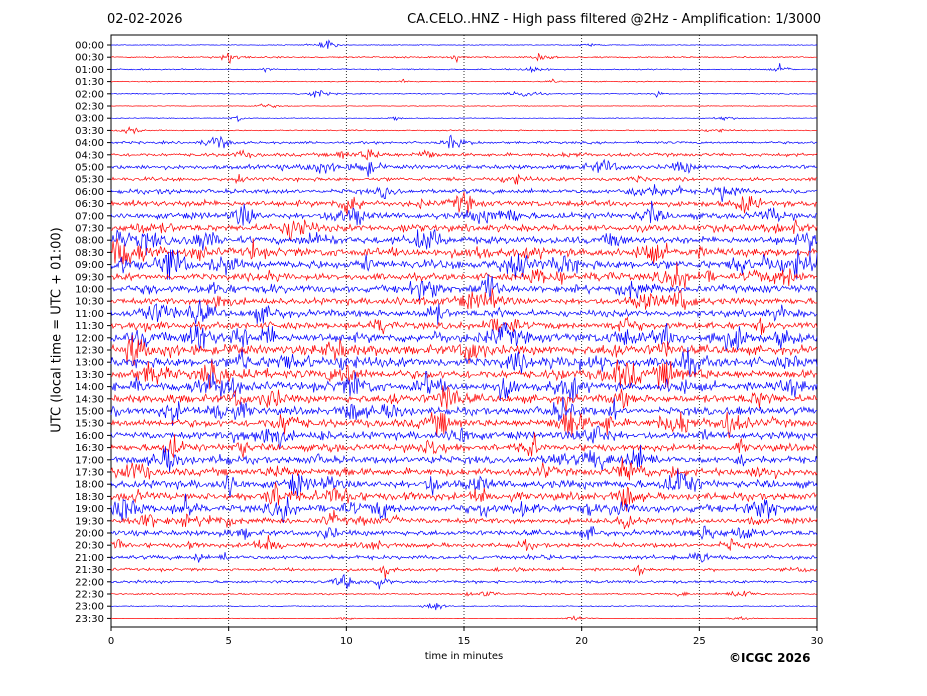 This screenshot has width=927, height=696. Describe the element at coordinates (464, 656) in the screenshot. I see `x-axis-label: time in minutes` at that location.